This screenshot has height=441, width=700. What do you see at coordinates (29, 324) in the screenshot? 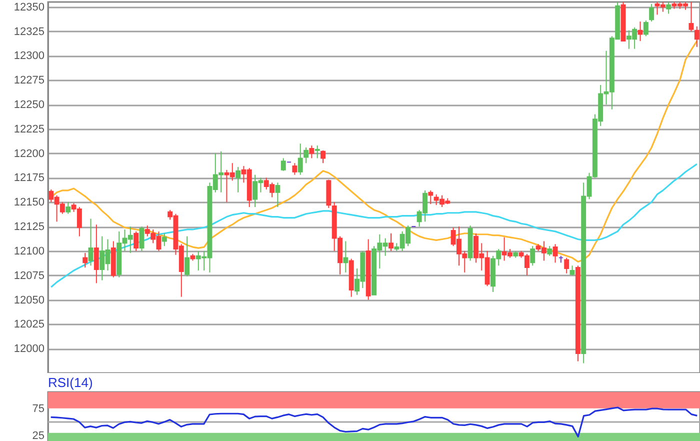
I see `y-tick-label: 12025` at bounding box center [29, 324].